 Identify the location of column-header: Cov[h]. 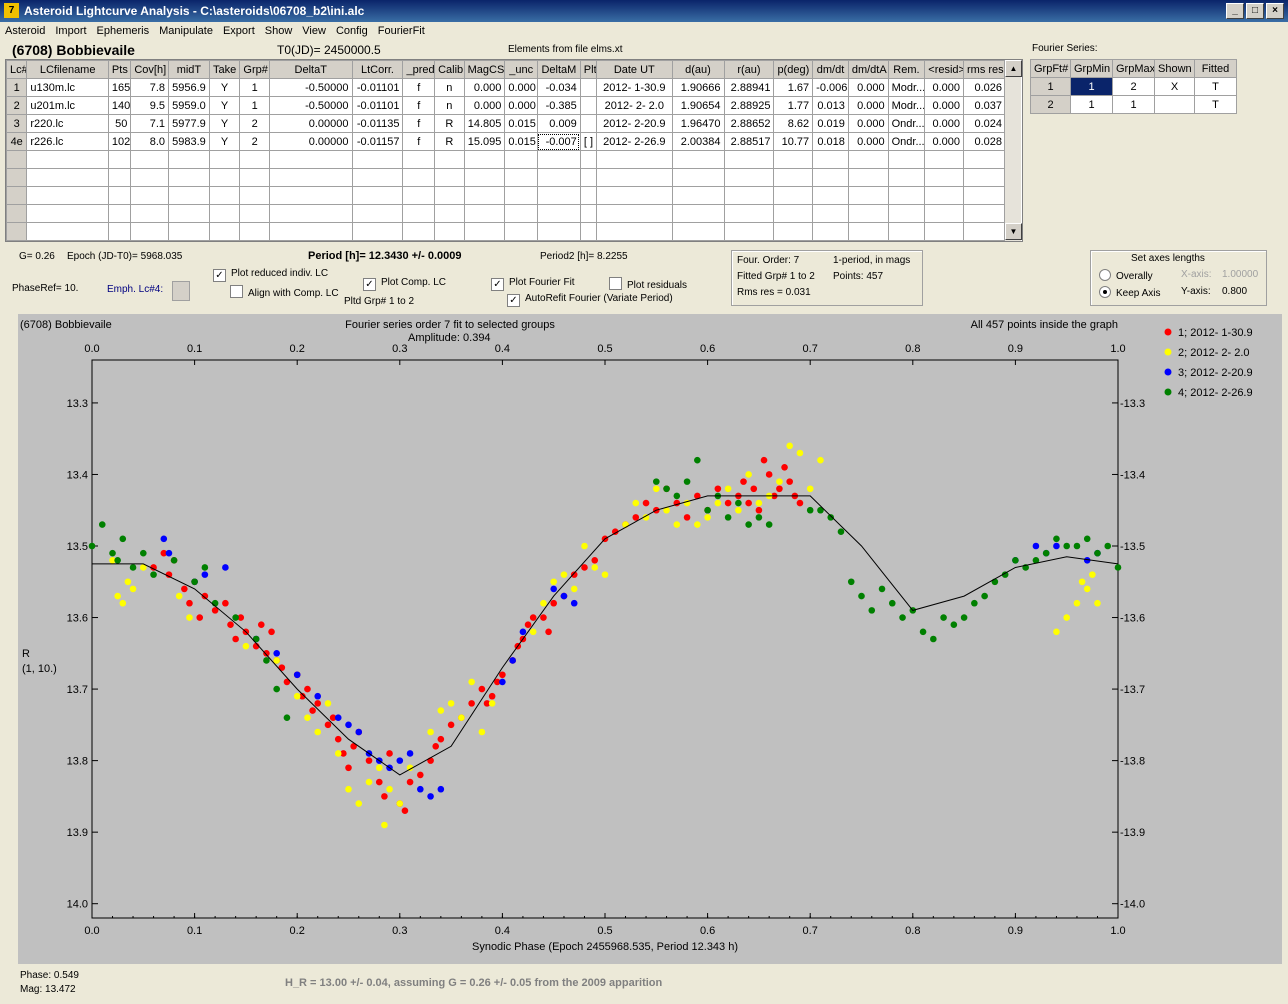
(150, 69).